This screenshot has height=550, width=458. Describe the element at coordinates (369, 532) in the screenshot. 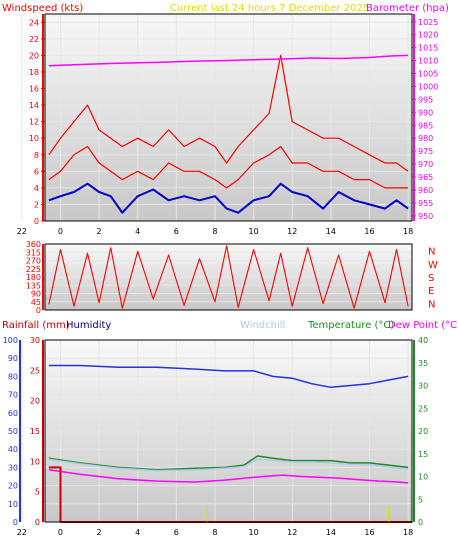

I see `temp-x-tick-label: 16` at that location.